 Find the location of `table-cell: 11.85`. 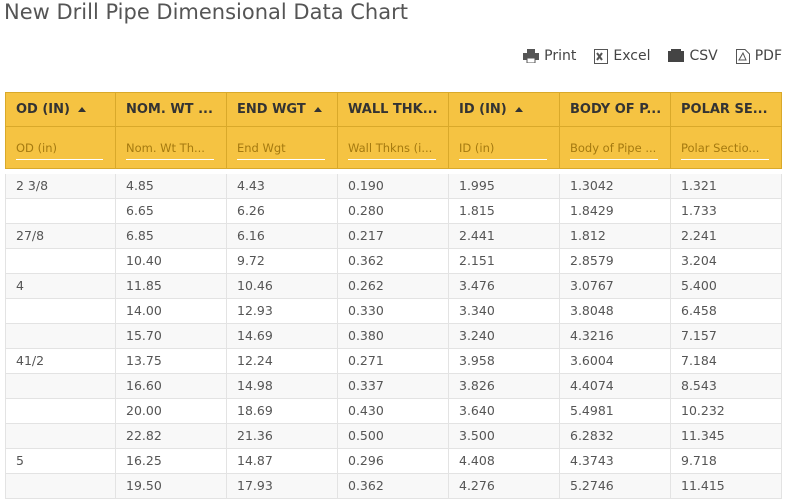

table-cell: 11.85 is located at coordinates (171, 286).